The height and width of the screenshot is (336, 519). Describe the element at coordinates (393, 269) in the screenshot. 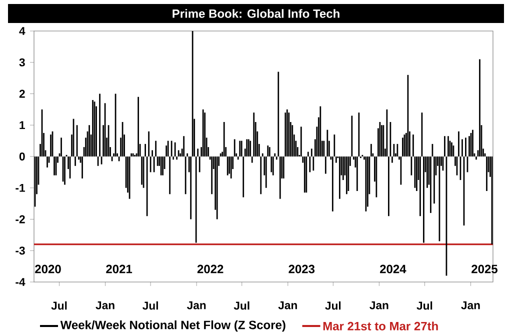

I see `x2-tick-label: 2024` at that location.